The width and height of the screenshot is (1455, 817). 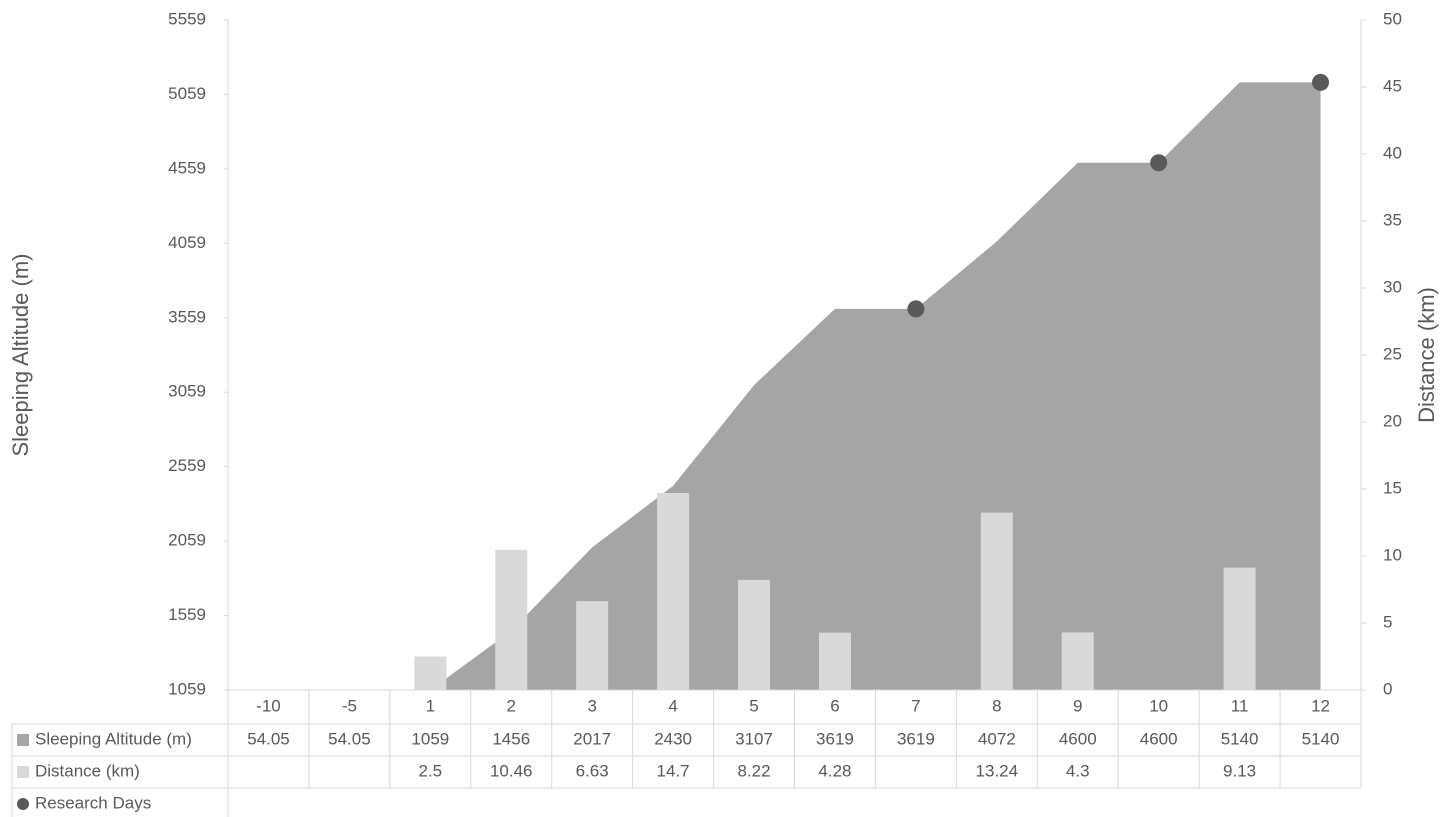 What do you see at coordinates (511, 770) in the screenshot?
I see `table-value: 10.46` at bounding box center [511, 770].